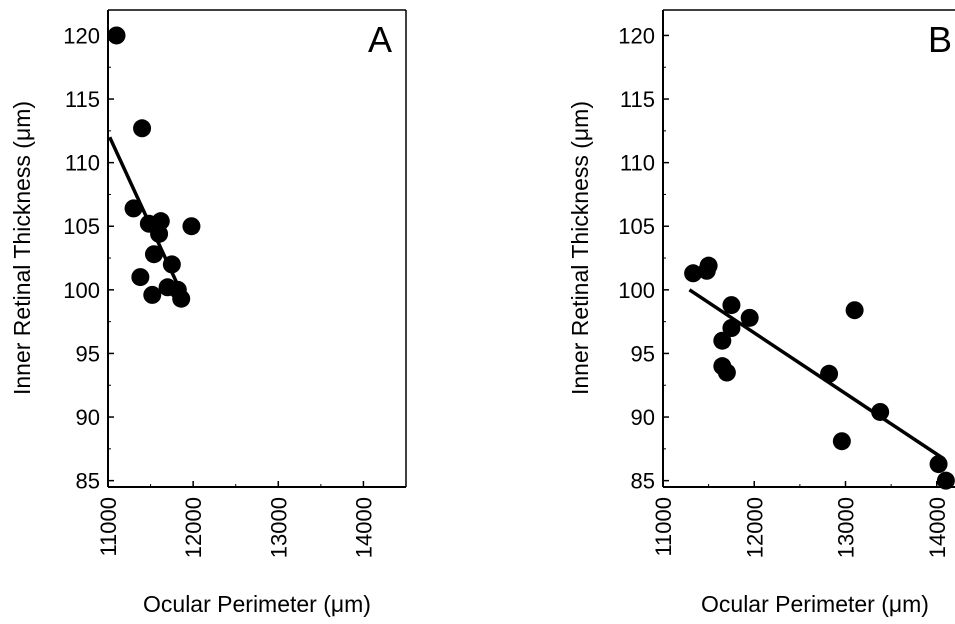 This screenshot has width=955, height=624. What do you see at coordinates (380, 39) in the screenshot?
I see `panel-label: A` at bounding box center [380, 39].